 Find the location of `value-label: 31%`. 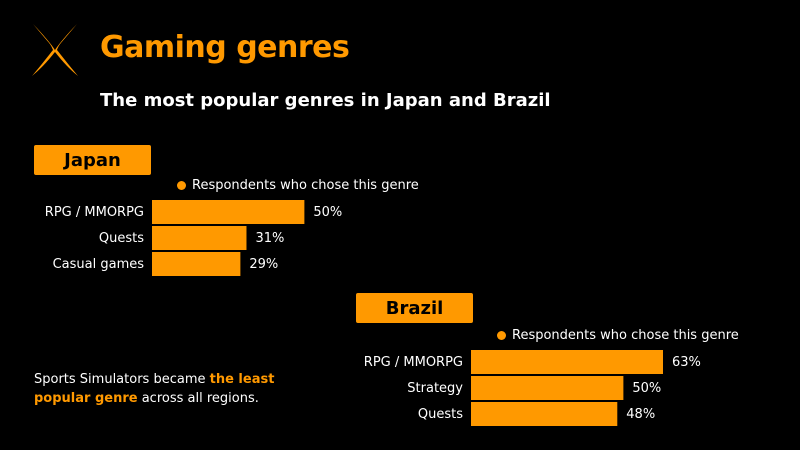

value-label: 31% is located at coordinates (269, 238).